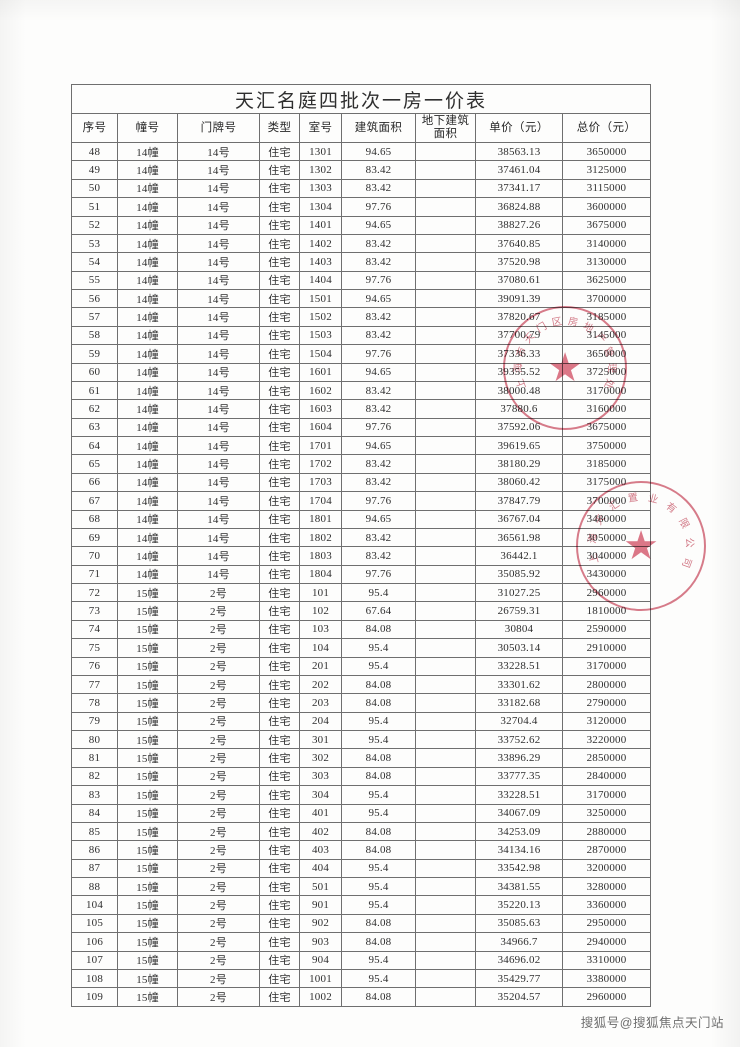  I want to click on cell-r26-c2: 2号, so click(218, 629).